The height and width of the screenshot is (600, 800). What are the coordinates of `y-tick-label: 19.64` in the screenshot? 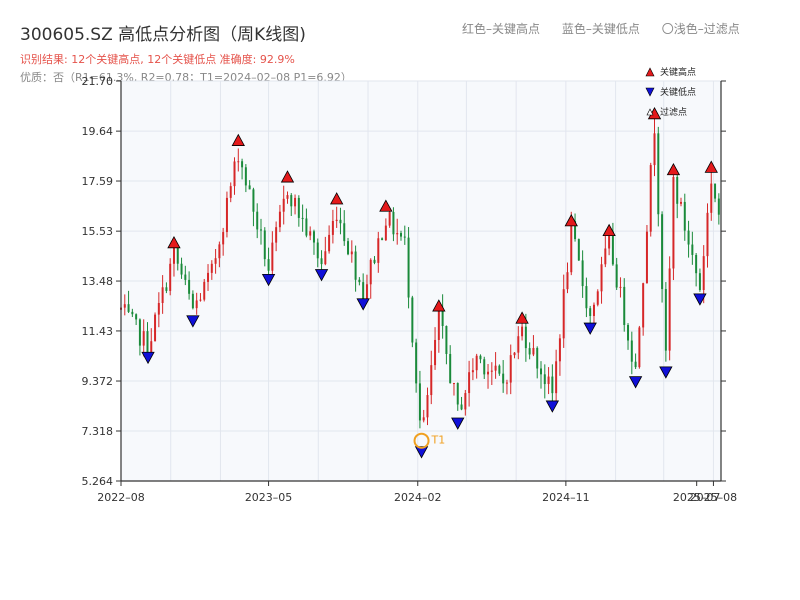 It's located at (98, 131).